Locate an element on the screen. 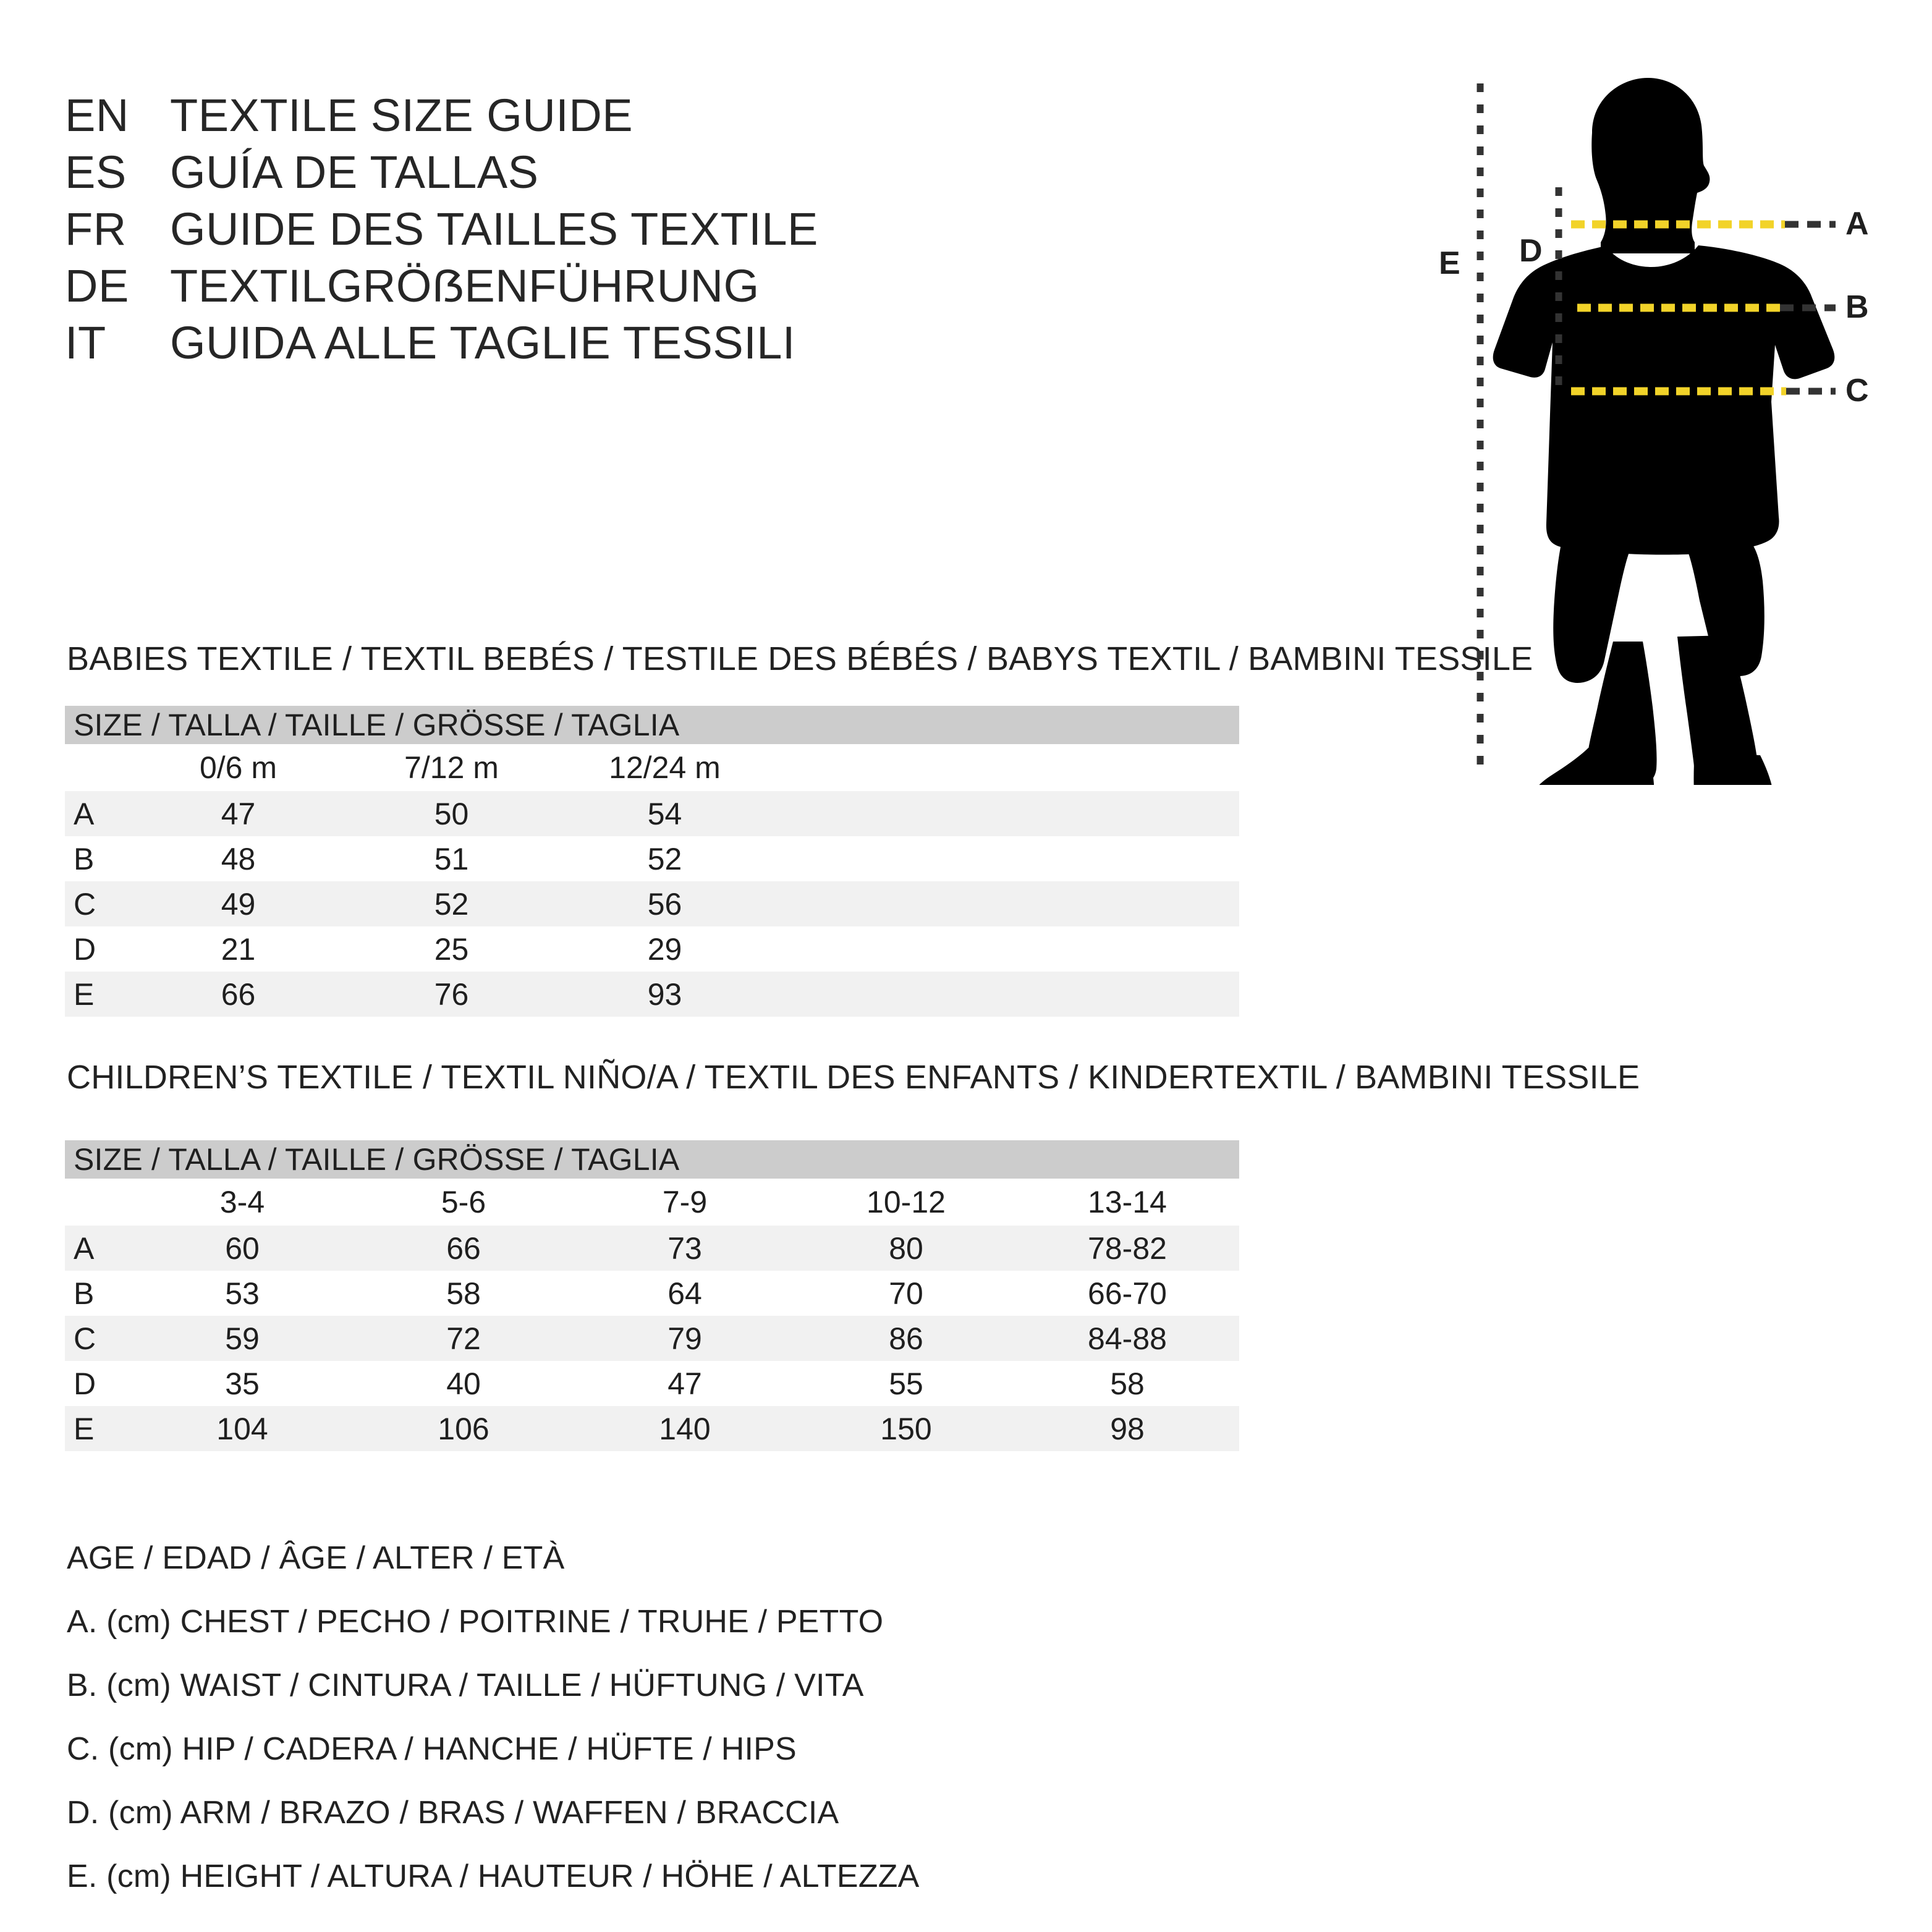  table-row: B 53 58 64 70 66-70 is located at coordinates (652, 1293).